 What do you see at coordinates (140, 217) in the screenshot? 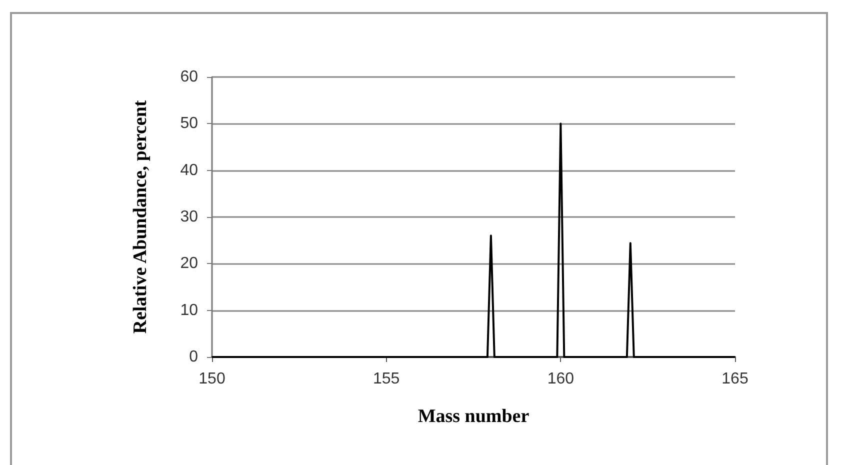
I see `y-axis-title: Relative Abundance, percent` at bounding box center [140, 217].